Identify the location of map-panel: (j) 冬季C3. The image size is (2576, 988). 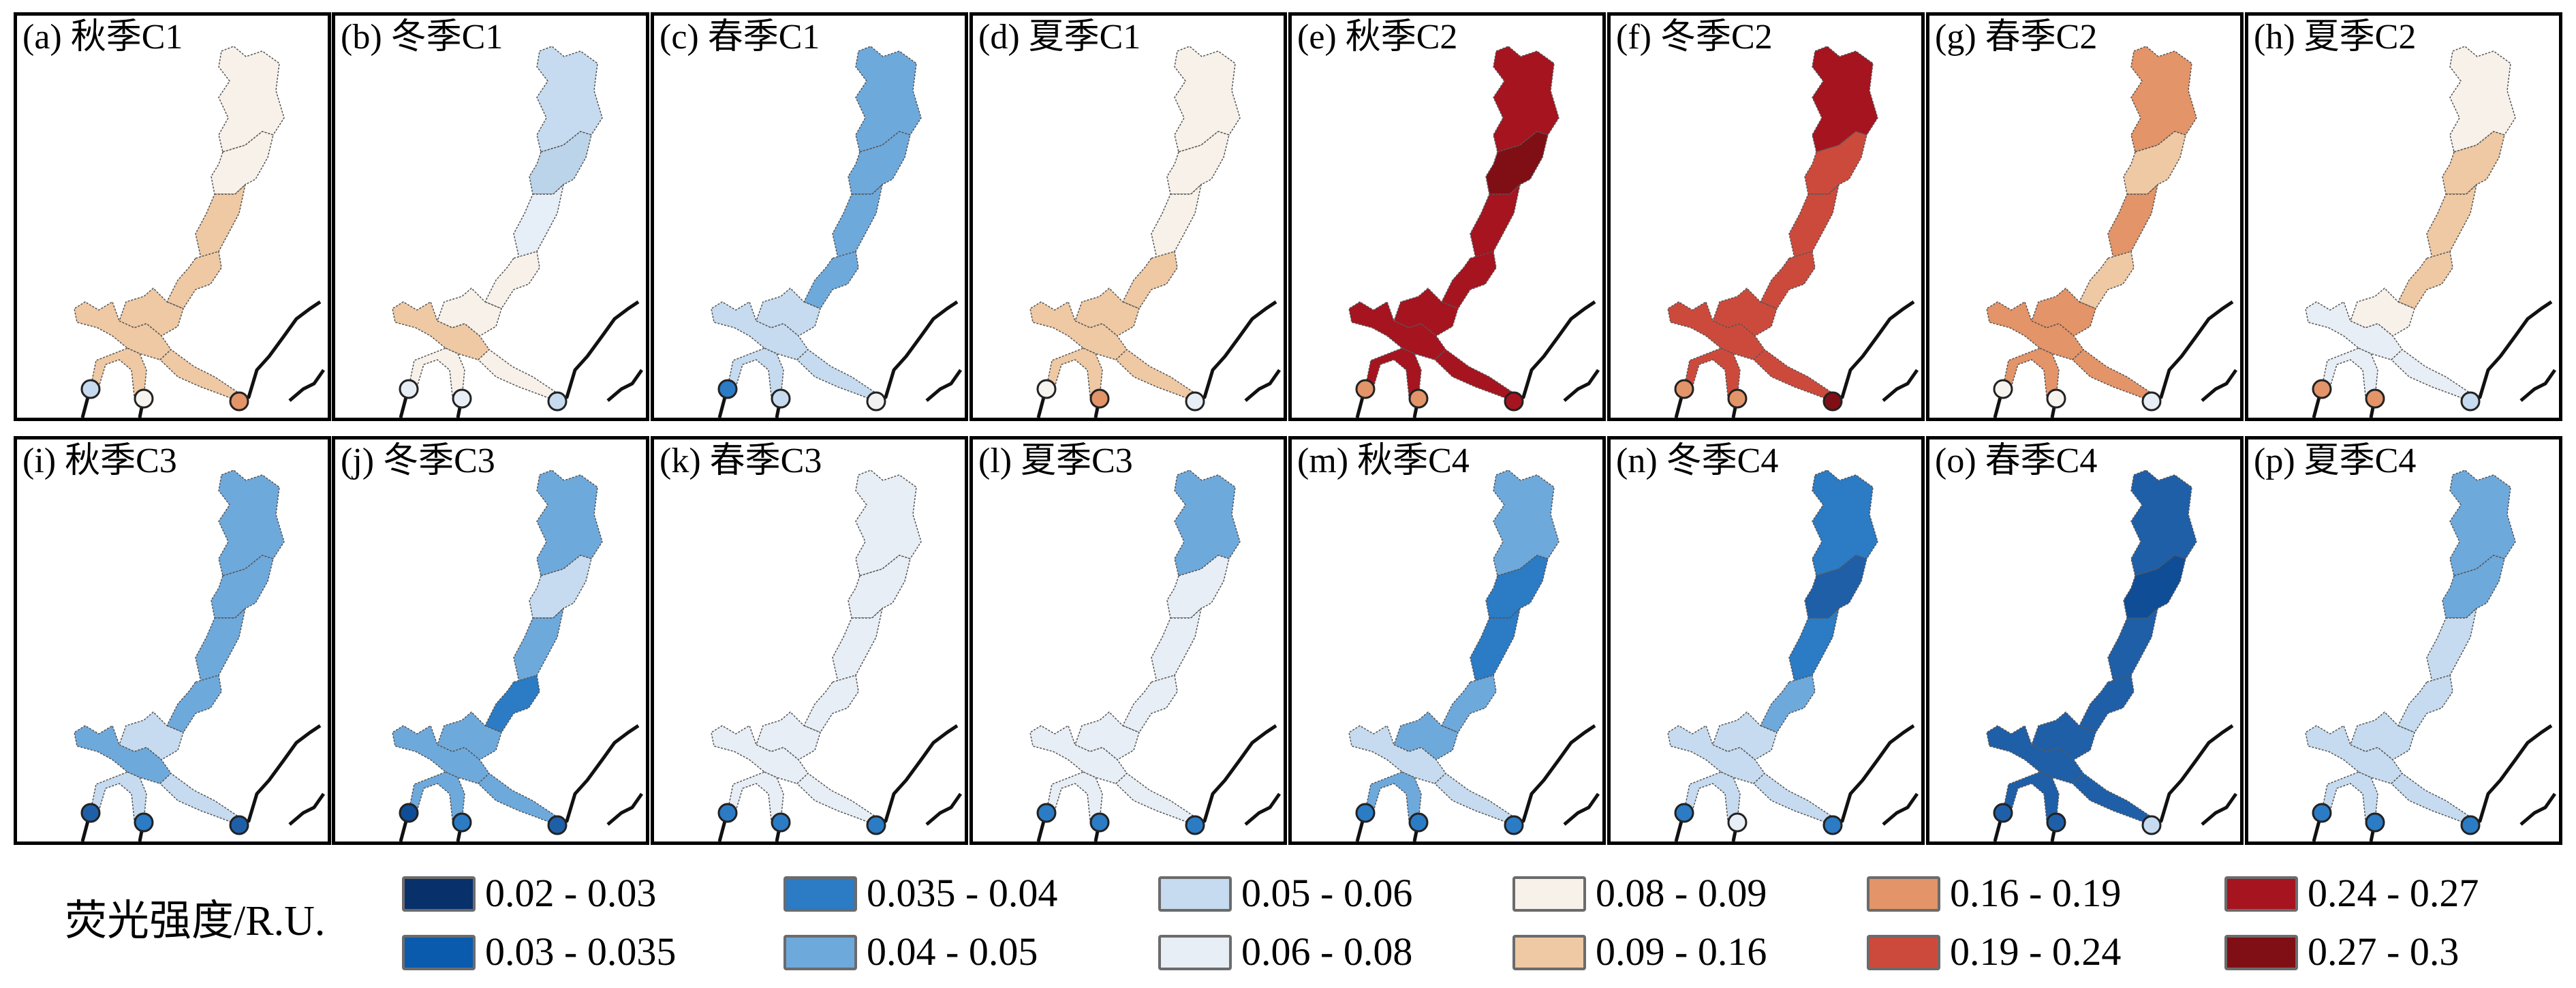
(490, 640).